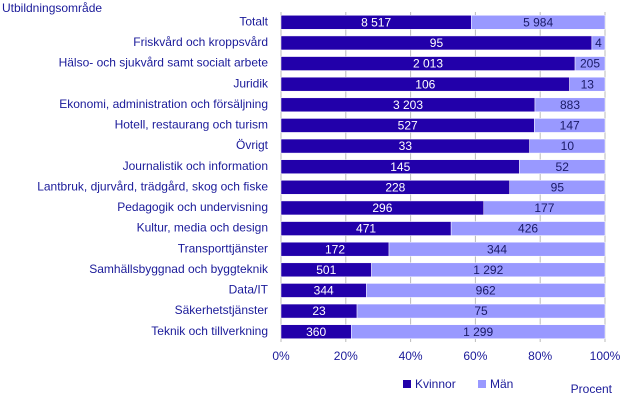 This screenshot has height=413, width=644. What do you see at coordinates (163, 104) in the screenshot?
I see `y-tick-label: Ekonomi, administration och försäljning` at bounding box center [163, 104].